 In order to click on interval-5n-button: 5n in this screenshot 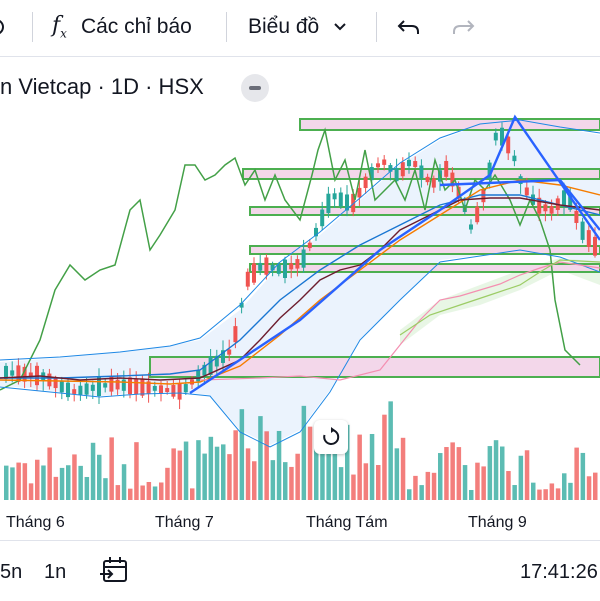, I will do `click(11, 572)`.